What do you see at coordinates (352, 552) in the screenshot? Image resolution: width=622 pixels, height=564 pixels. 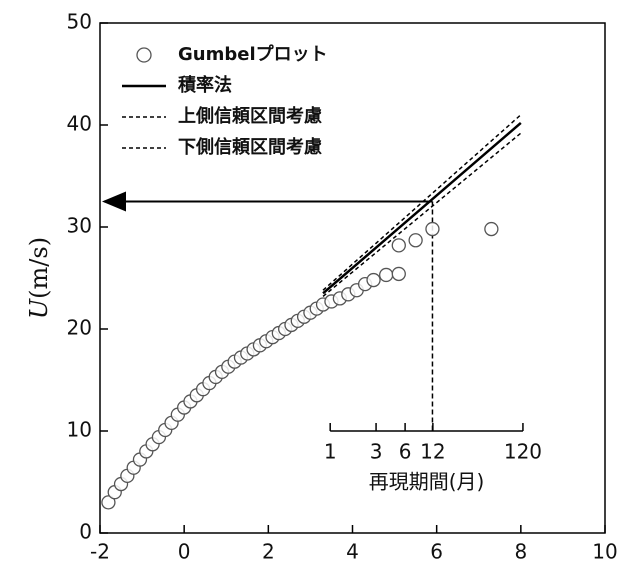 I see `x-tick-label: 4` at bounding box center [352, 552].